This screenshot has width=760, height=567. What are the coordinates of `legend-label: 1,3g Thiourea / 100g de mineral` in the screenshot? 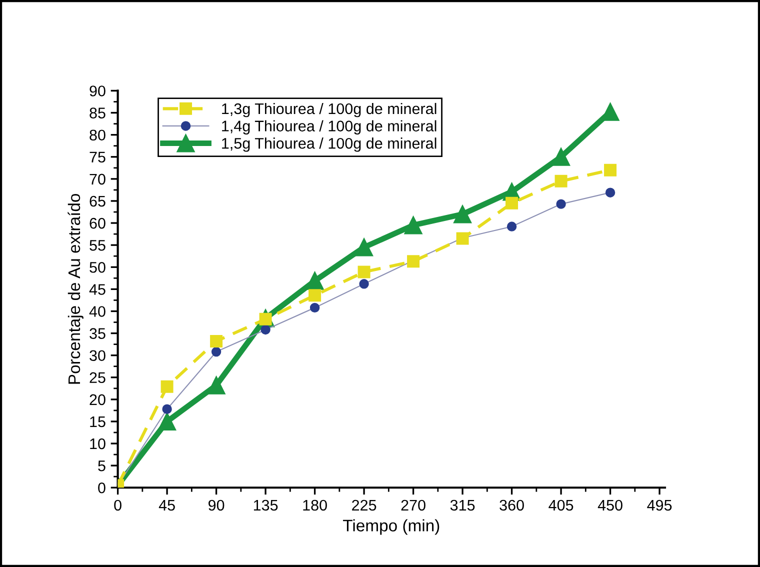 It's located at (329, 110).